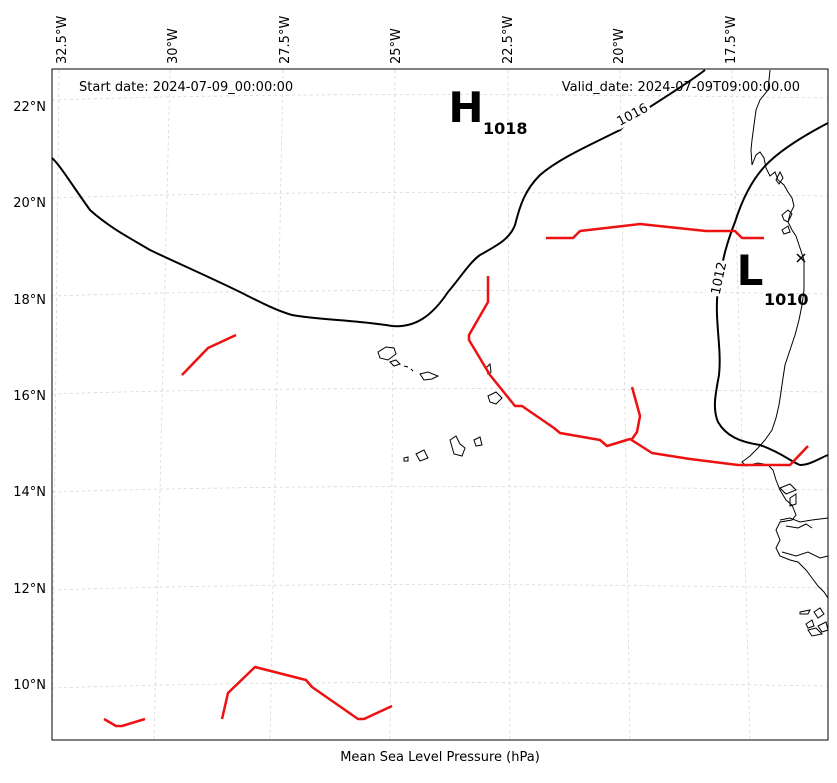 This screenshot has width=837, height=783. What do you see at coordinates (29, 589) in the screenshot?
I see `lat-label: 12°N` at bounding box center [29, 589].